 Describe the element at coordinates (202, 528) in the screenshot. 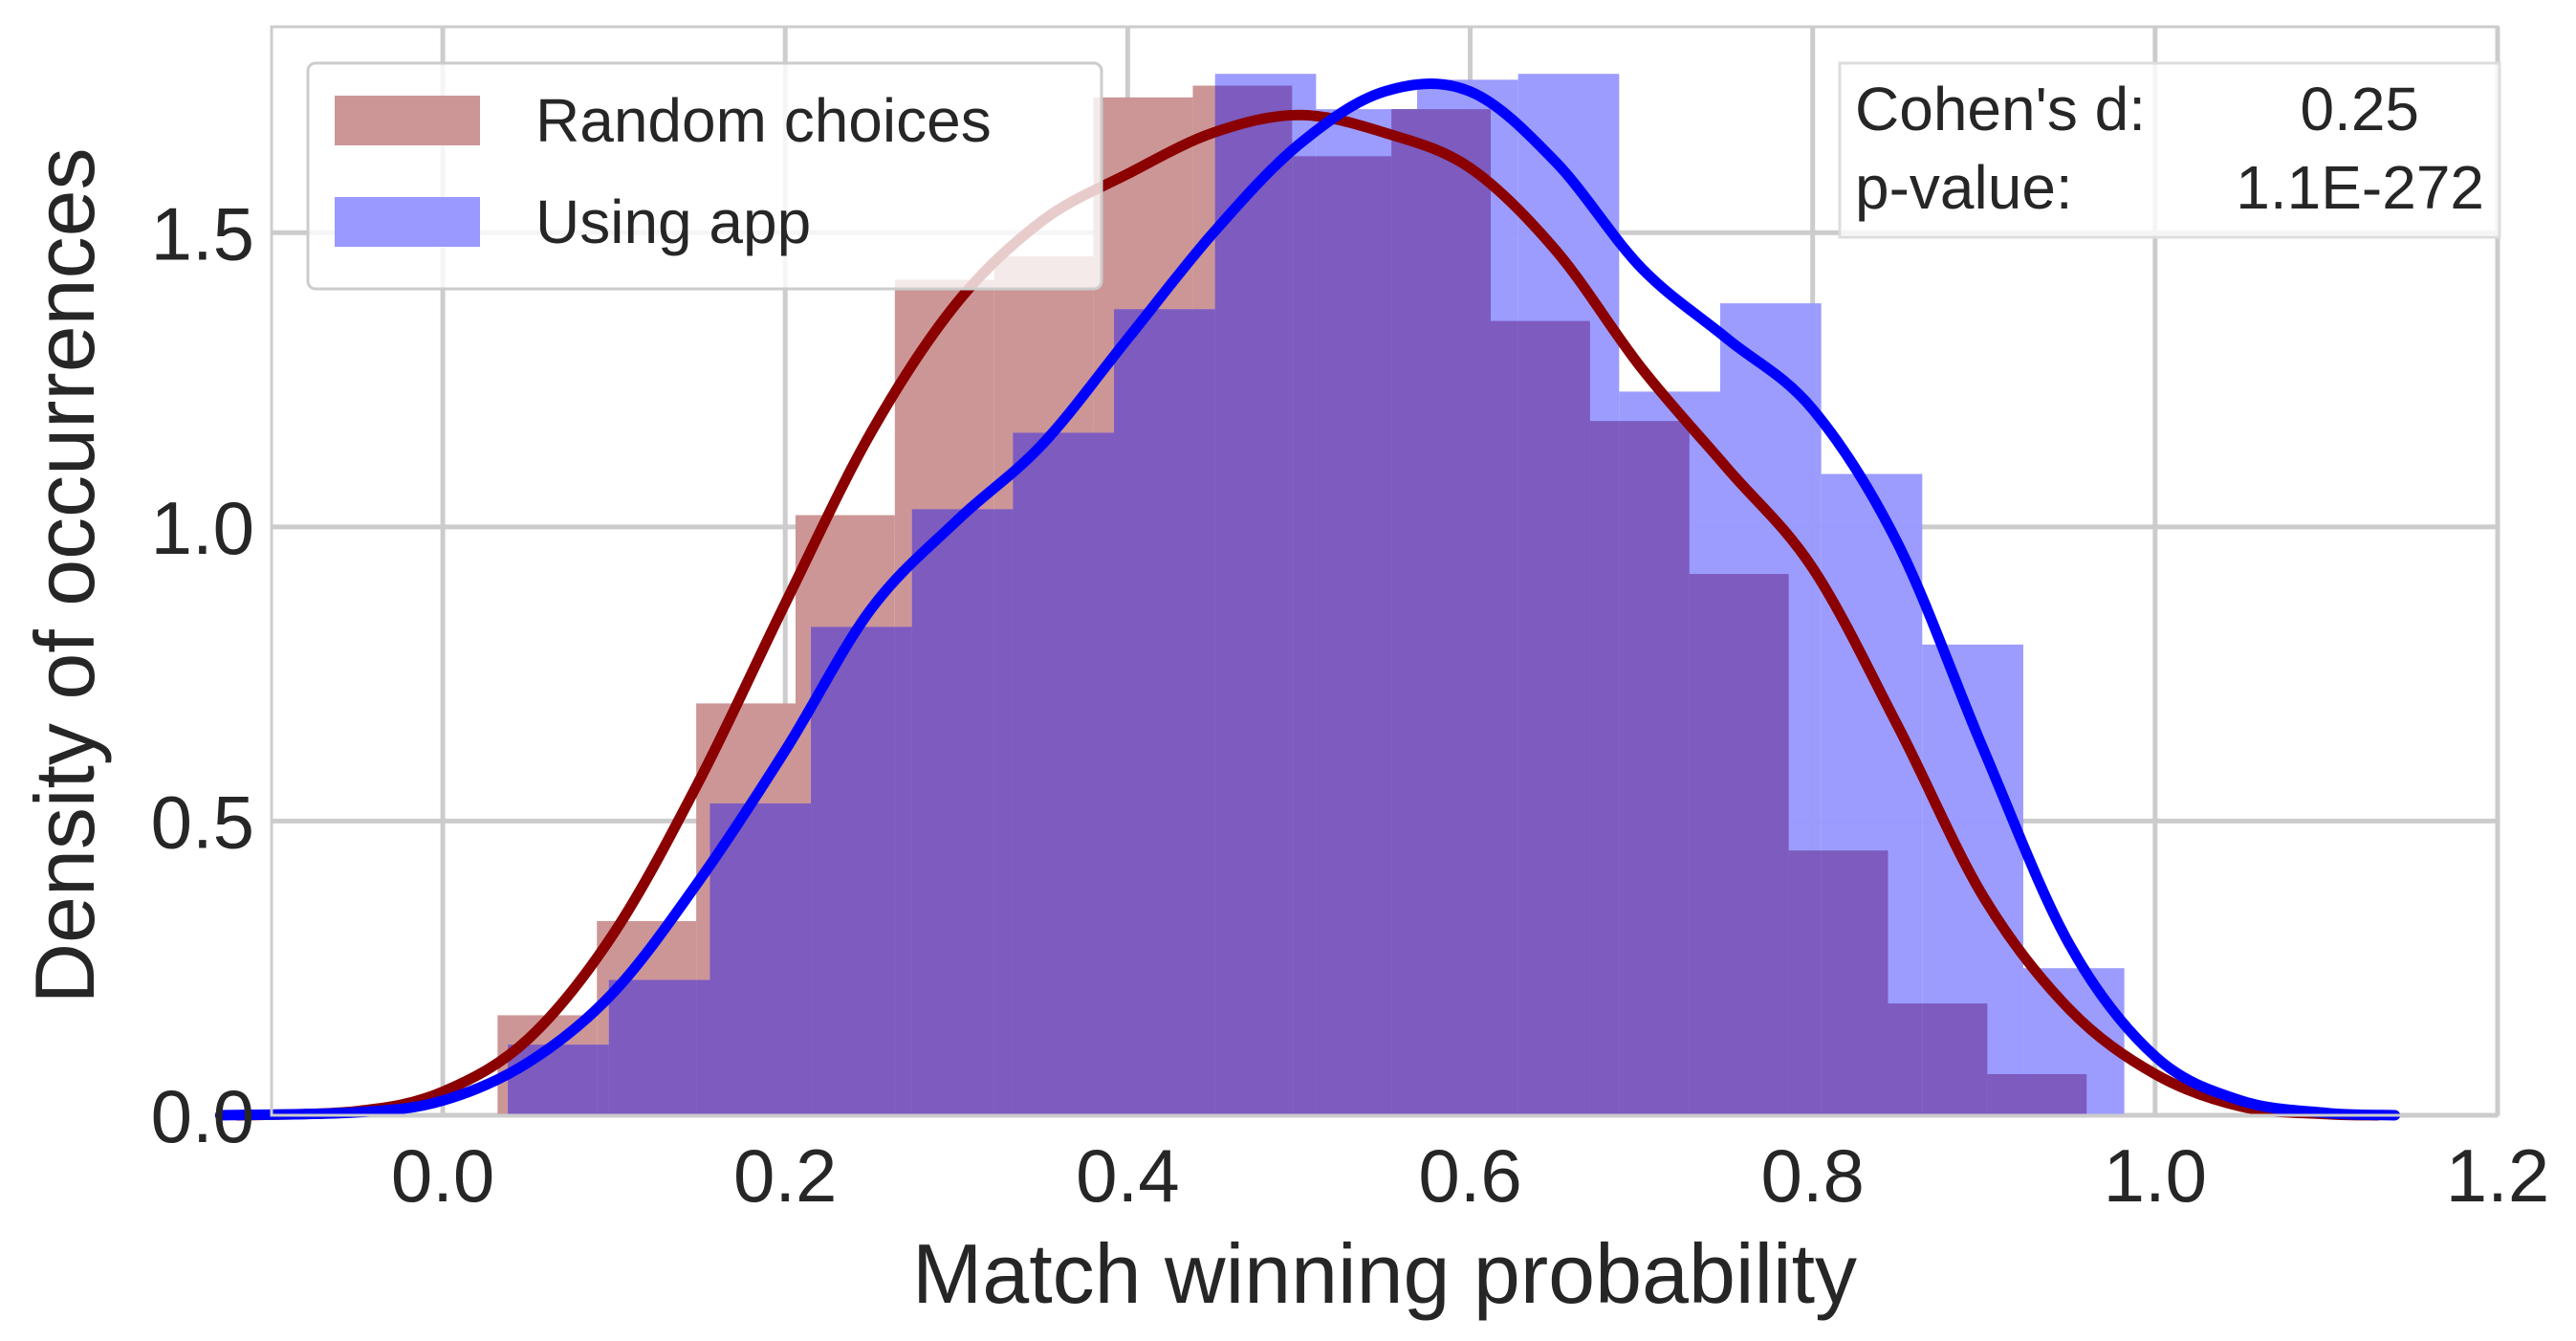

I see `y-tick-label-2: 1.0` at that location.